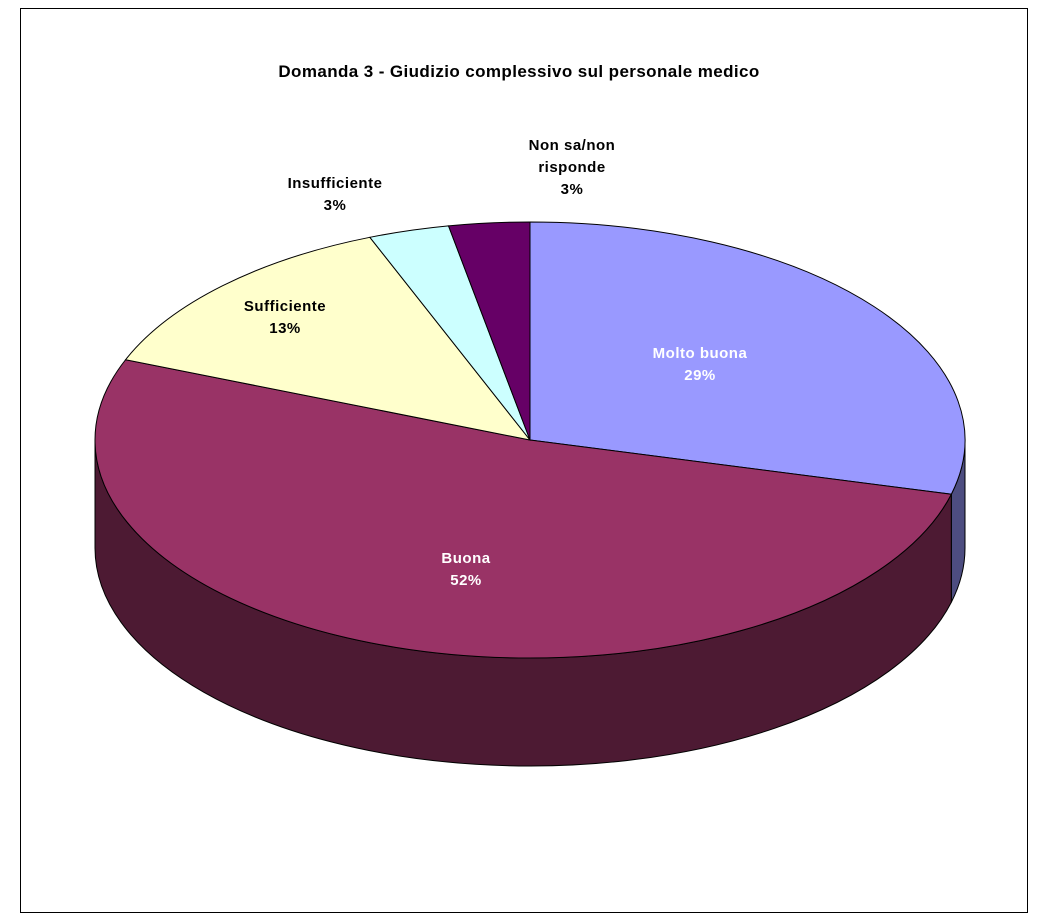  What do you see at coordinates (335, 195) in the screenshot?
I see `slice-label: Insufficiente 3%` at bounding box center [335, 195].